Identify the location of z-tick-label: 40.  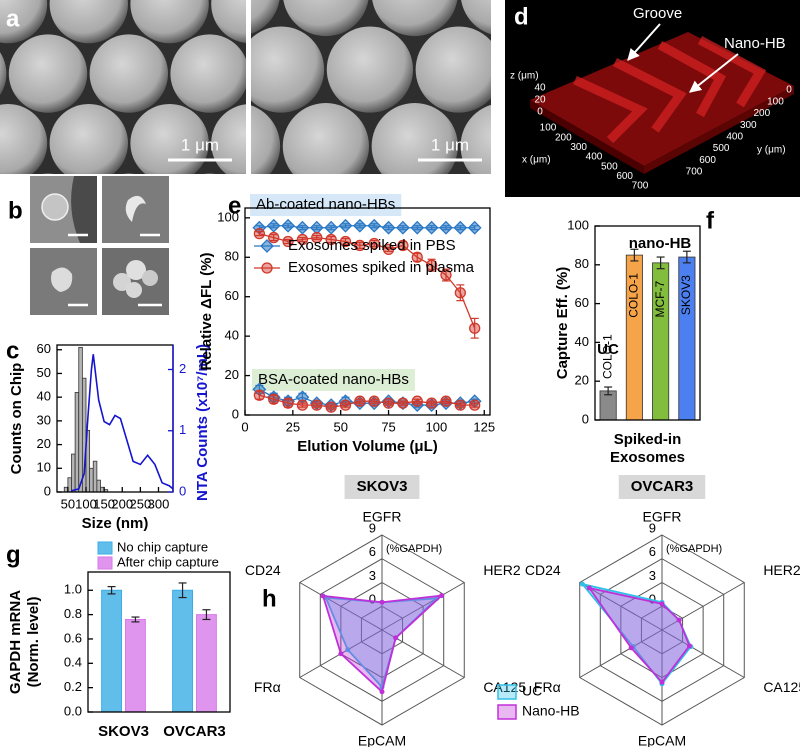
(540, 88).